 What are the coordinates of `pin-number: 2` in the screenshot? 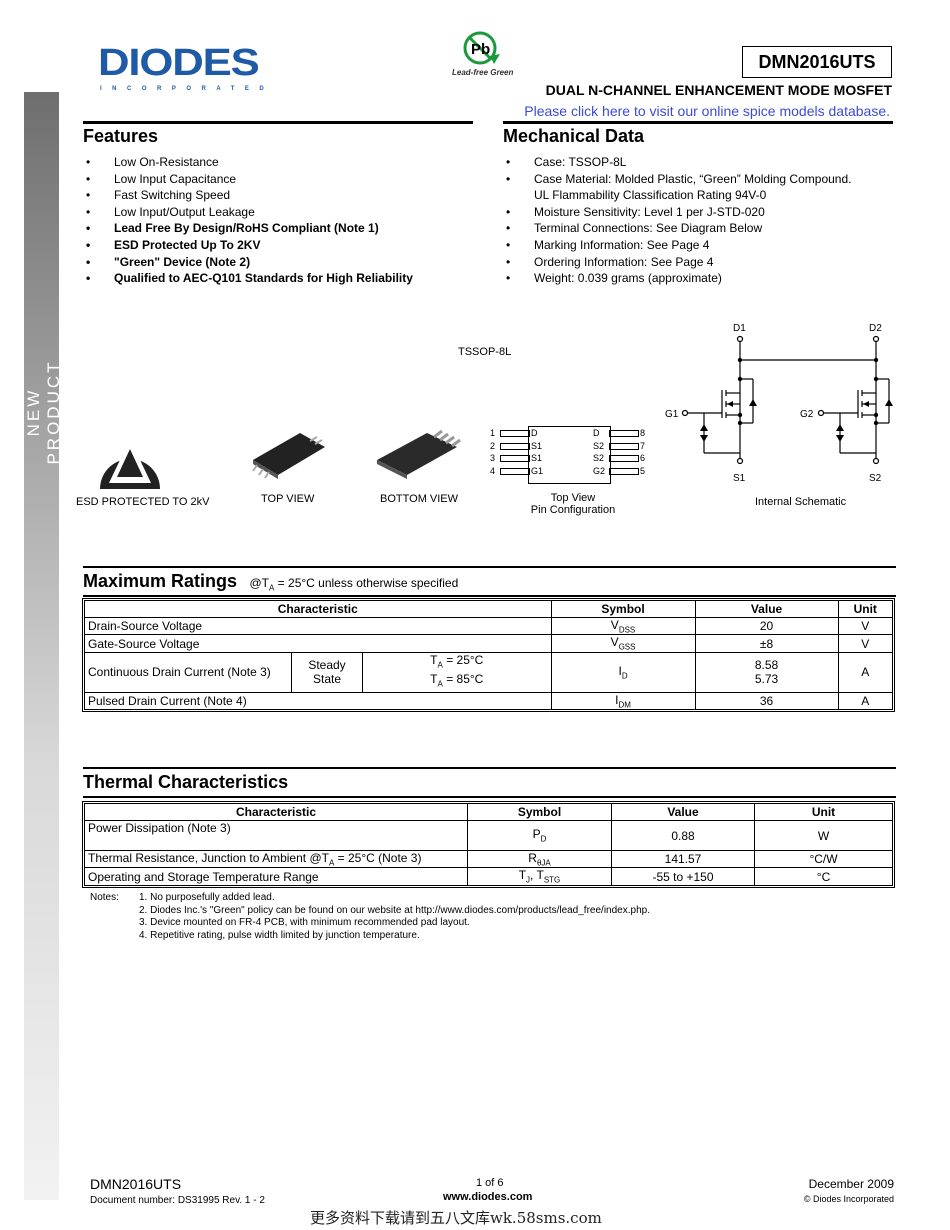 It's located at (493, 445).